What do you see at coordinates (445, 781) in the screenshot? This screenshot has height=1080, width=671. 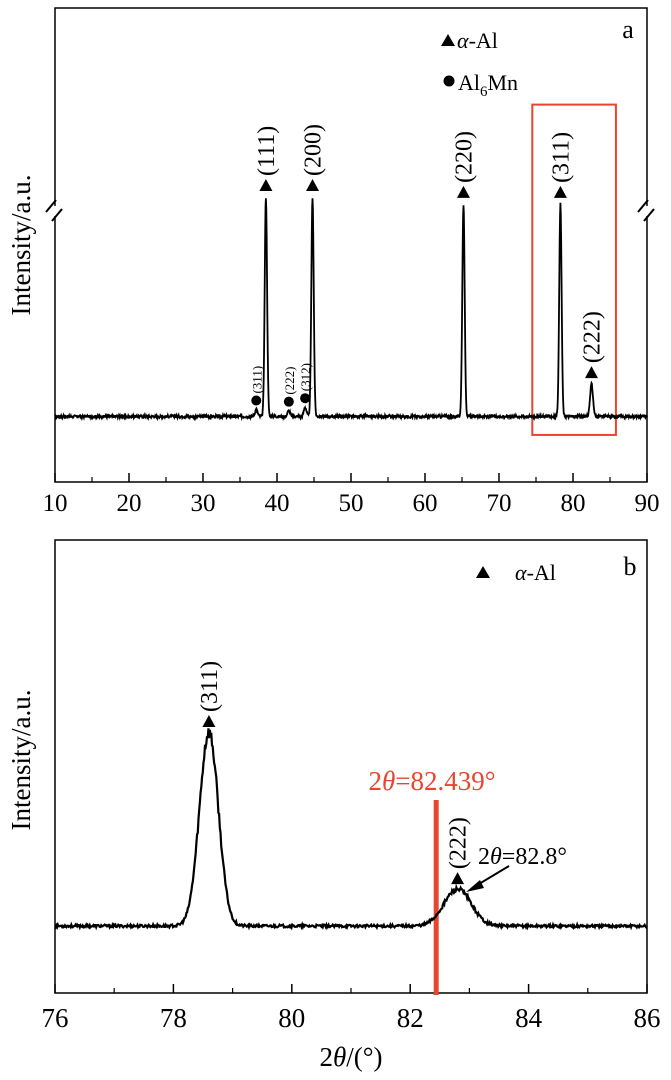 I see `ref-label-part3: =82.439°` at bounding box center [445, 781].